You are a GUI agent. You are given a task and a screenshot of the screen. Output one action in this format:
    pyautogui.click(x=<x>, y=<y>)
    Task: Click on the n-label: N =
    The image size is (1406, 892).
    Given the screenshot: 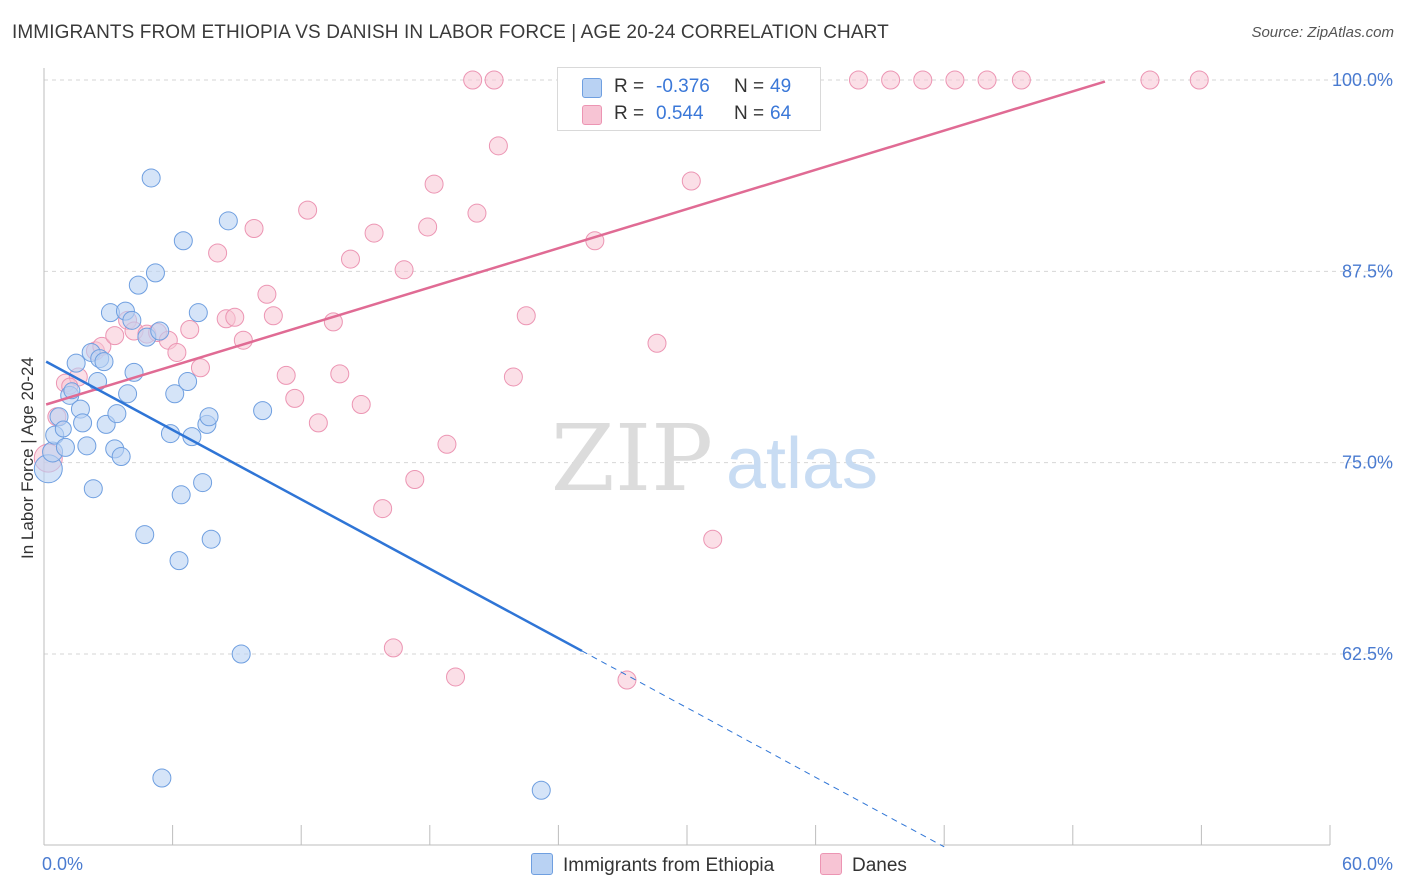 What is the action you would take?
    pyautogui.click(x=749, y=113)
    